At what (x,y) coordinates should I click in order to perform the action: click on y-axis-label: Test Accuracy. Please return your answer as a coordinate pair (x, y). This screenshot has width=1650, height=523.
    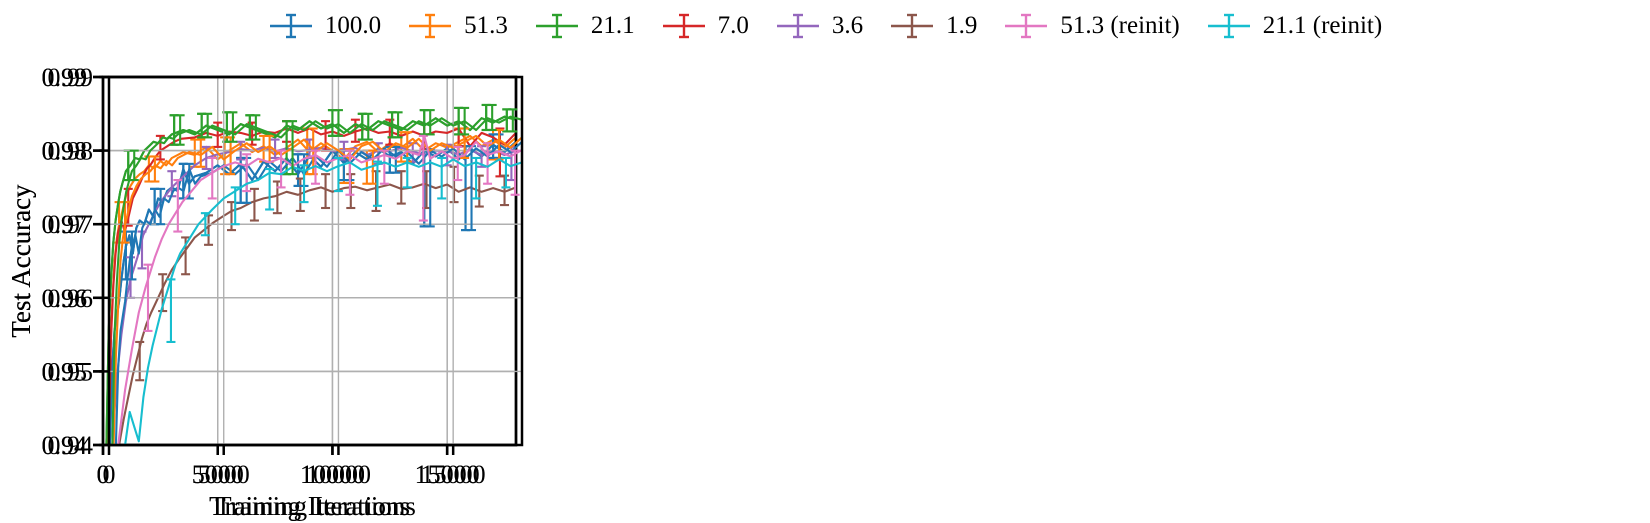
    Looking at the image, I should click on (21, 261).